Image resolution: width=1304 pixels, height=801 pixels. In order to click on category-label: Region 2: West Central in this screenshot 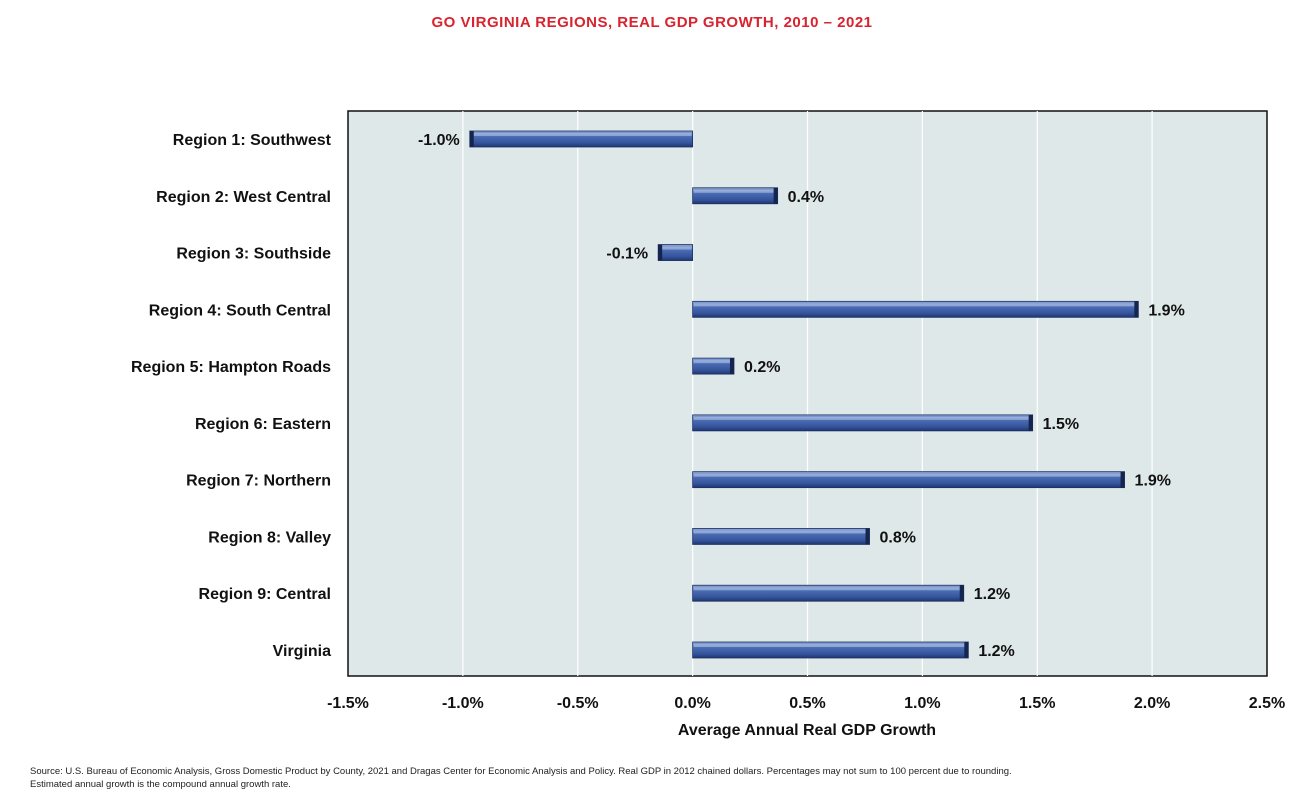, I will do `click(243, 197)`.